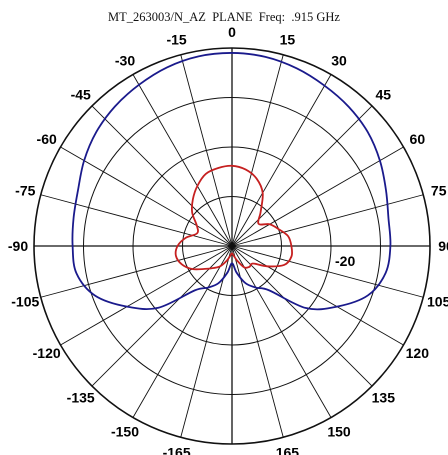  Describe the element at coordinates (439, 191) in the screenshot. I see `angle-tick-label: 75` at that location.